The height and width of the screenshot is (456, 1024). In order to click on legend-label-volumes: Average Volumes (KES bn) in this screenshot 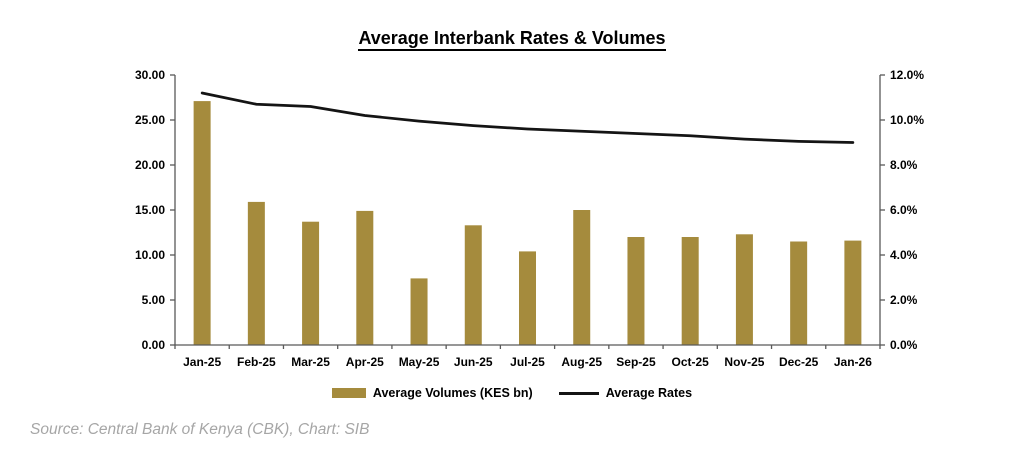, I will do `click(452, 393)`.